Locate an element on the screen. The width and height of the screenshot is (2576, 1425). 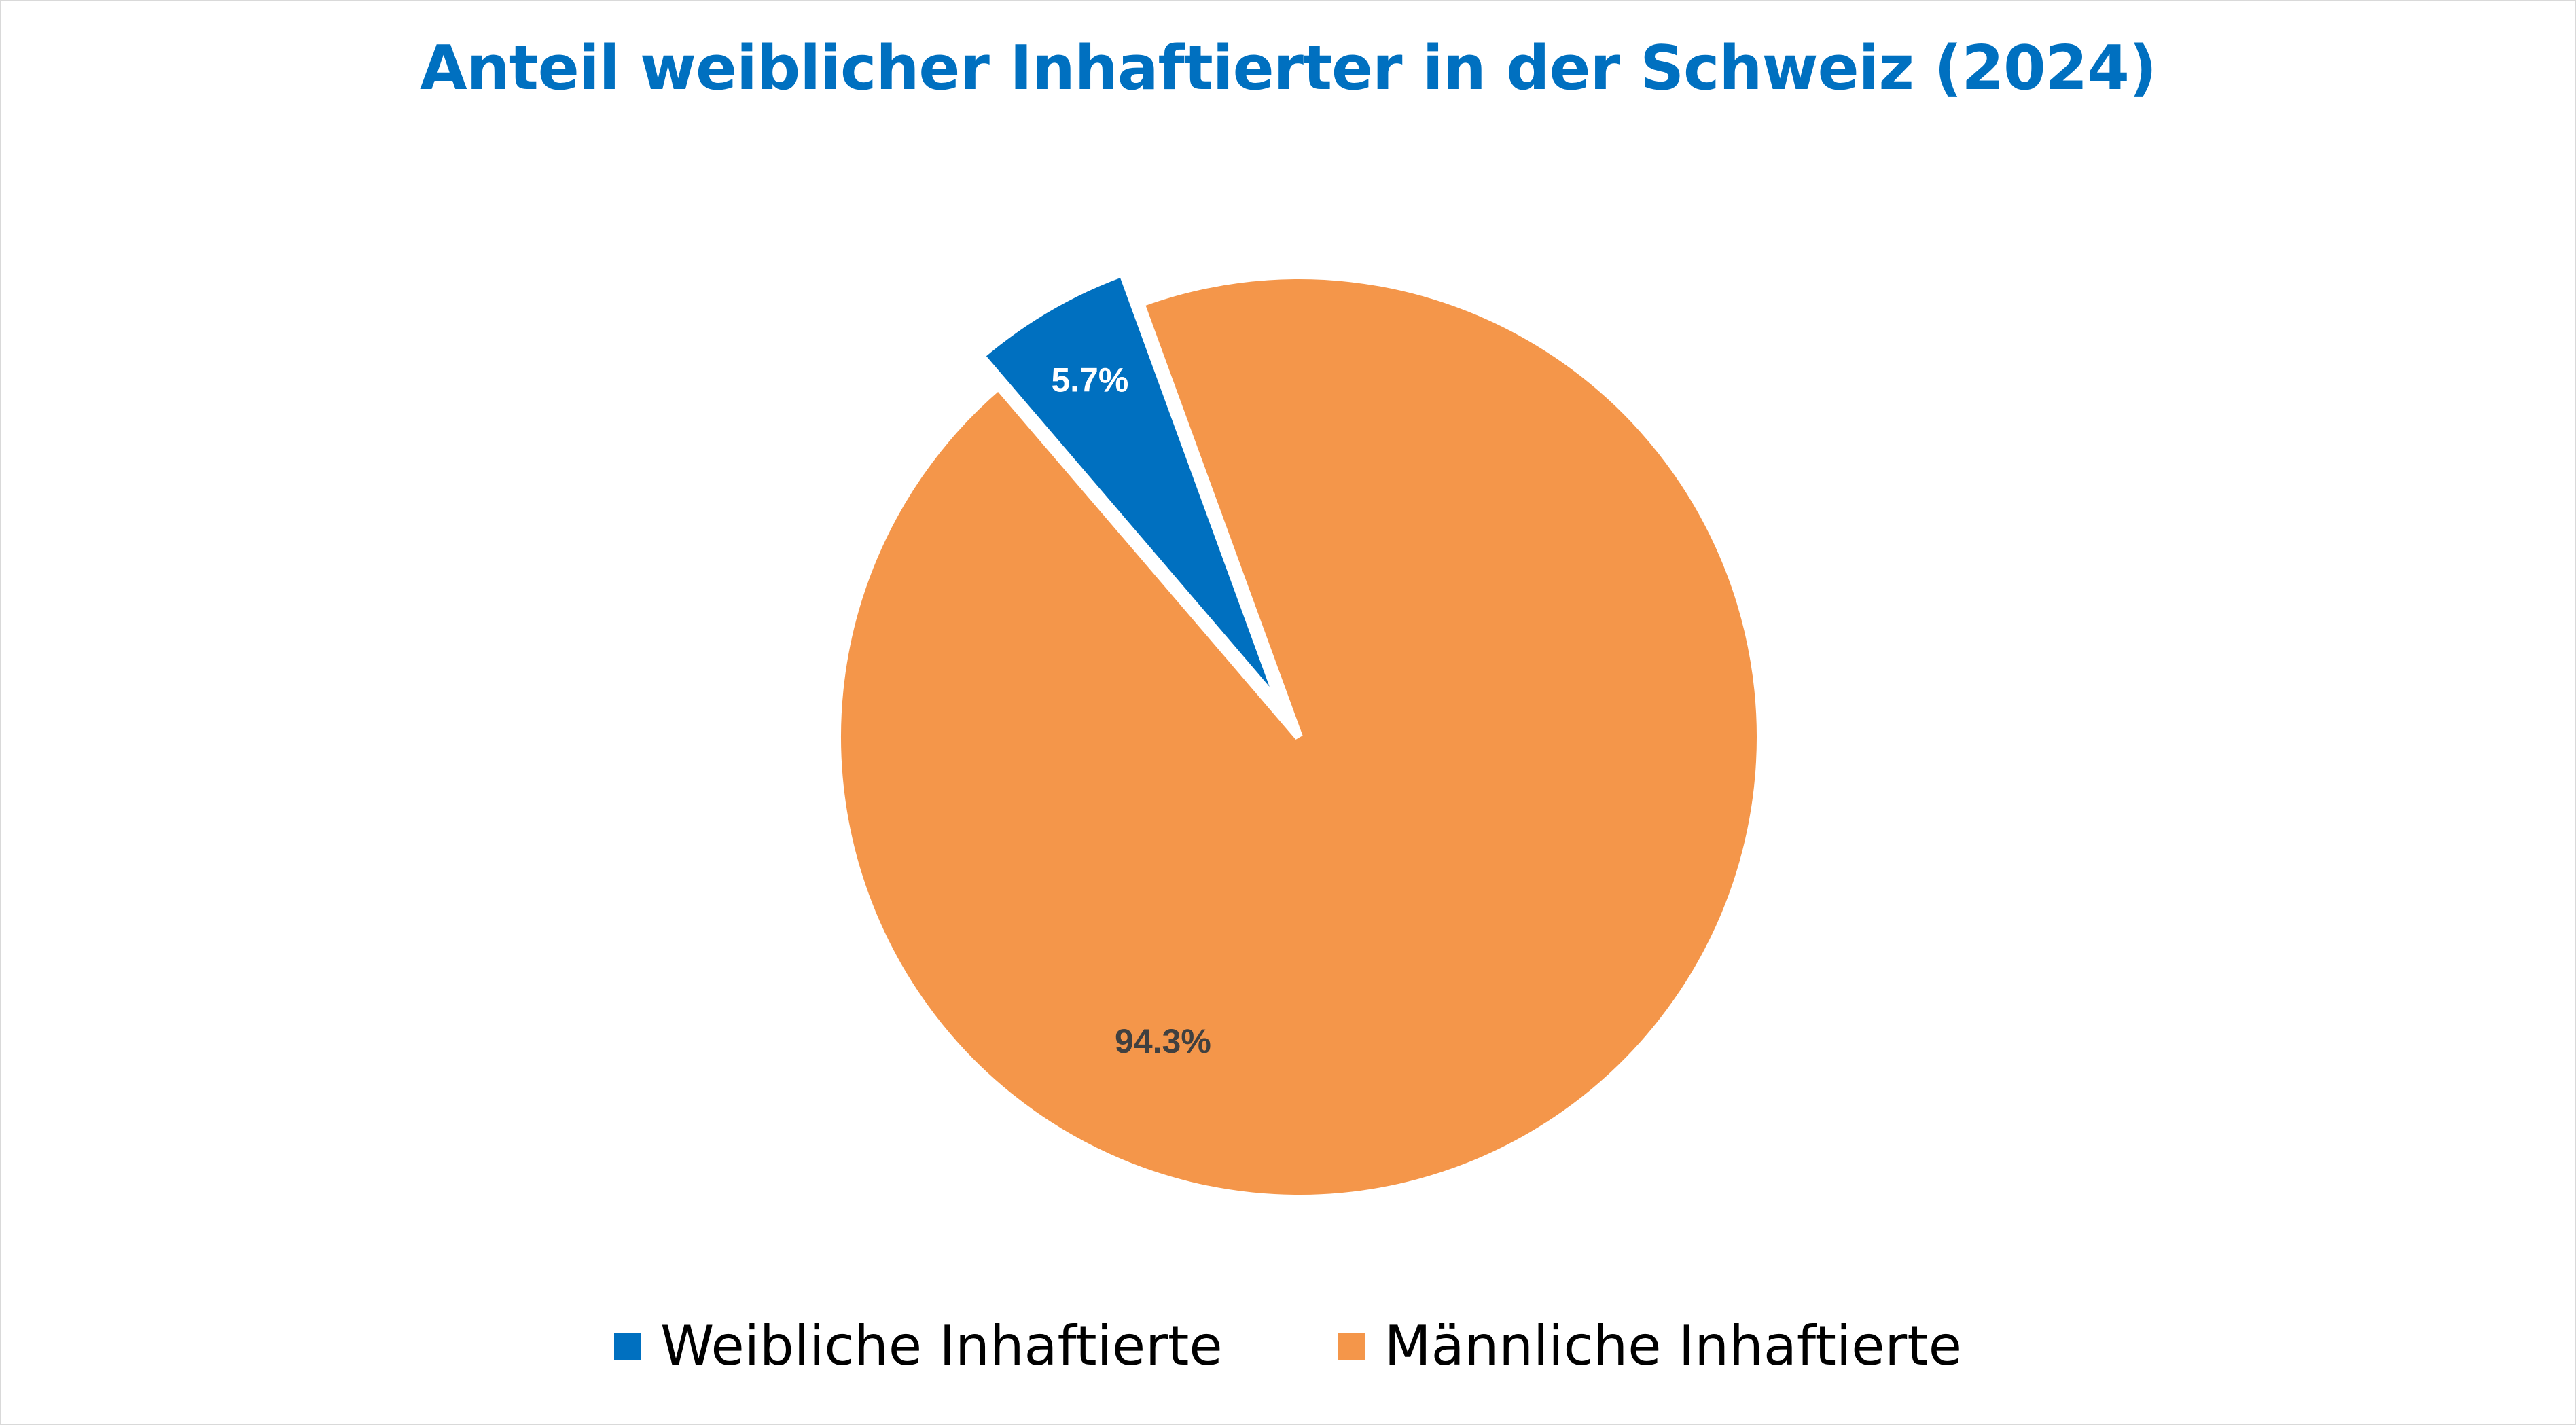
legend-item-maennliche: Männliche Inhaftierte is located at coordinates (1650, 1345).